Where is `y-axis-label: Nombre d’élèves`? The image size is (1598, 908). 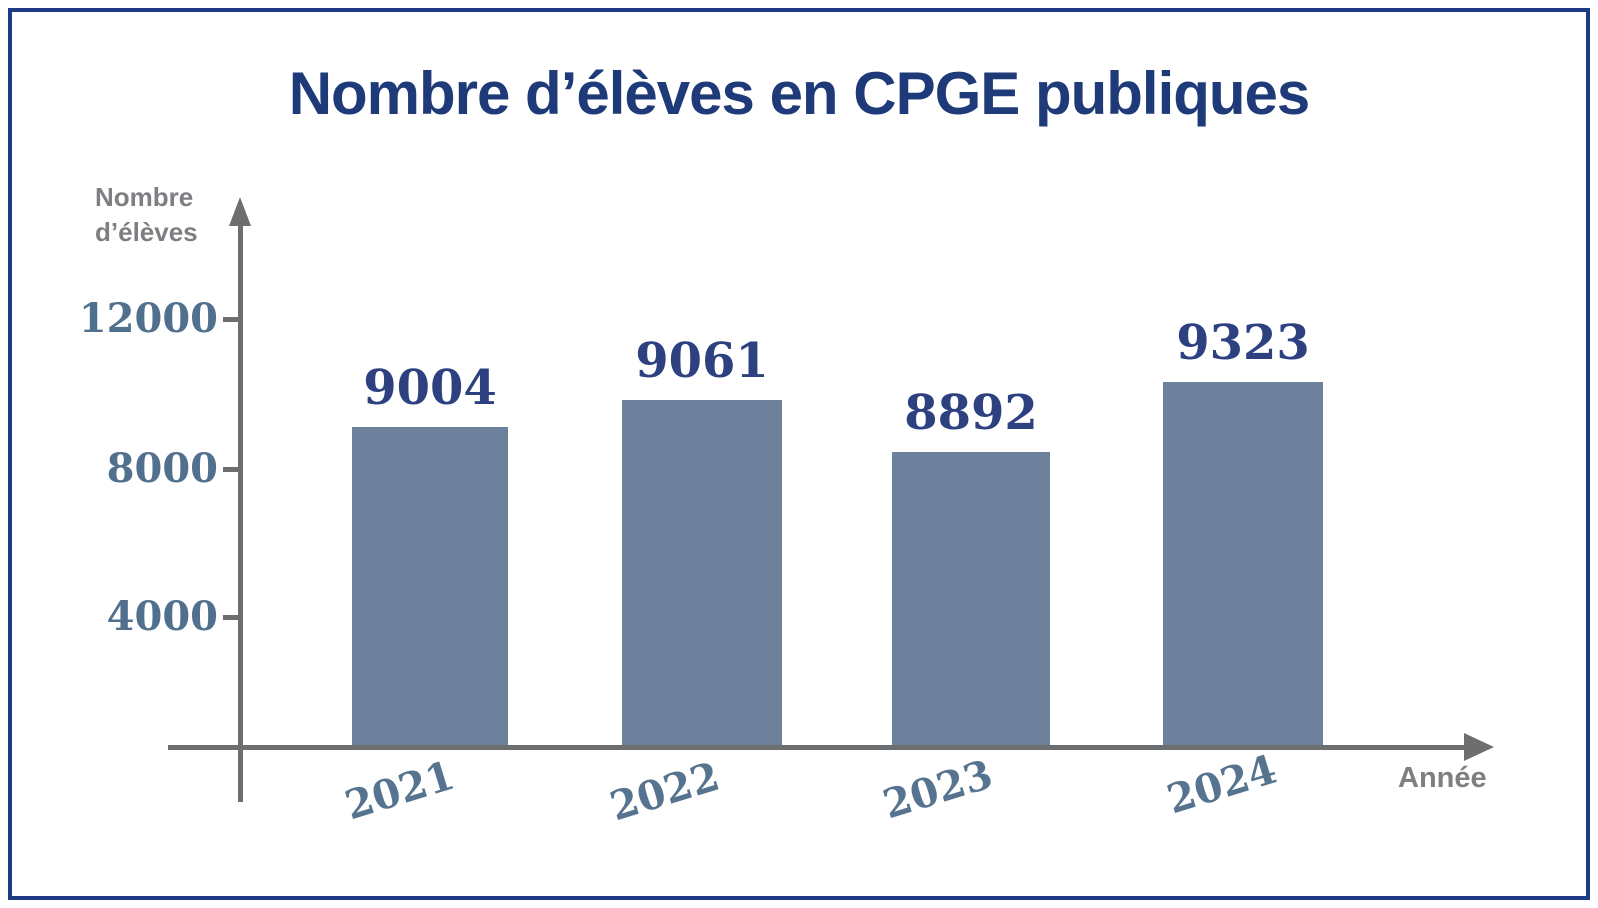
y-axis-label: Nombre d’élèves is located at coordinates (146, 214).